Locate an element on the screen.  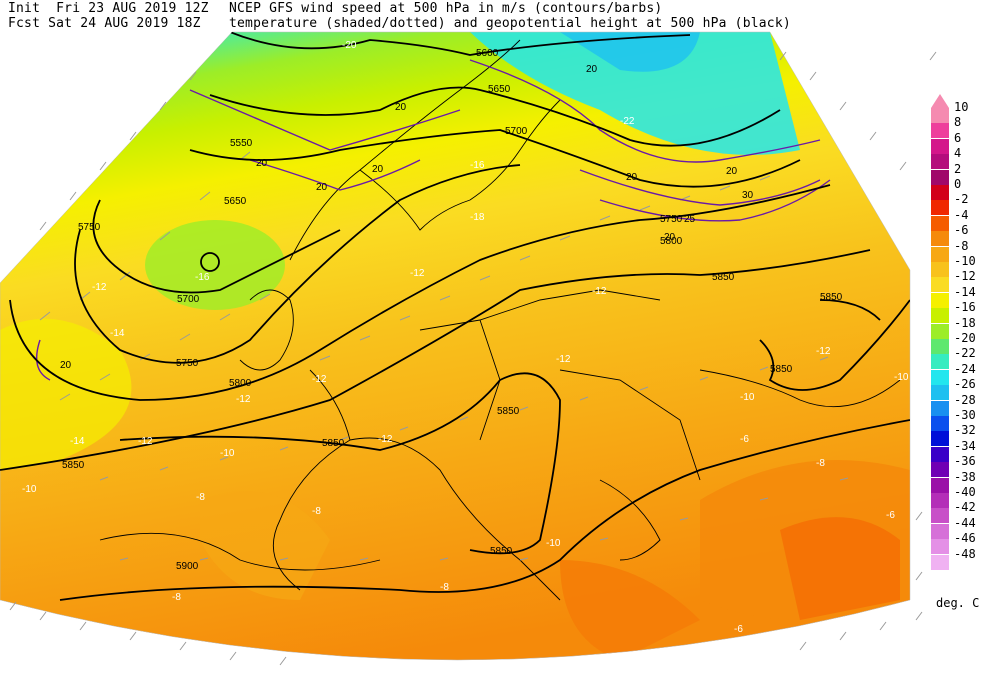
wind-label: 25 is located at coordinates (690, 219).